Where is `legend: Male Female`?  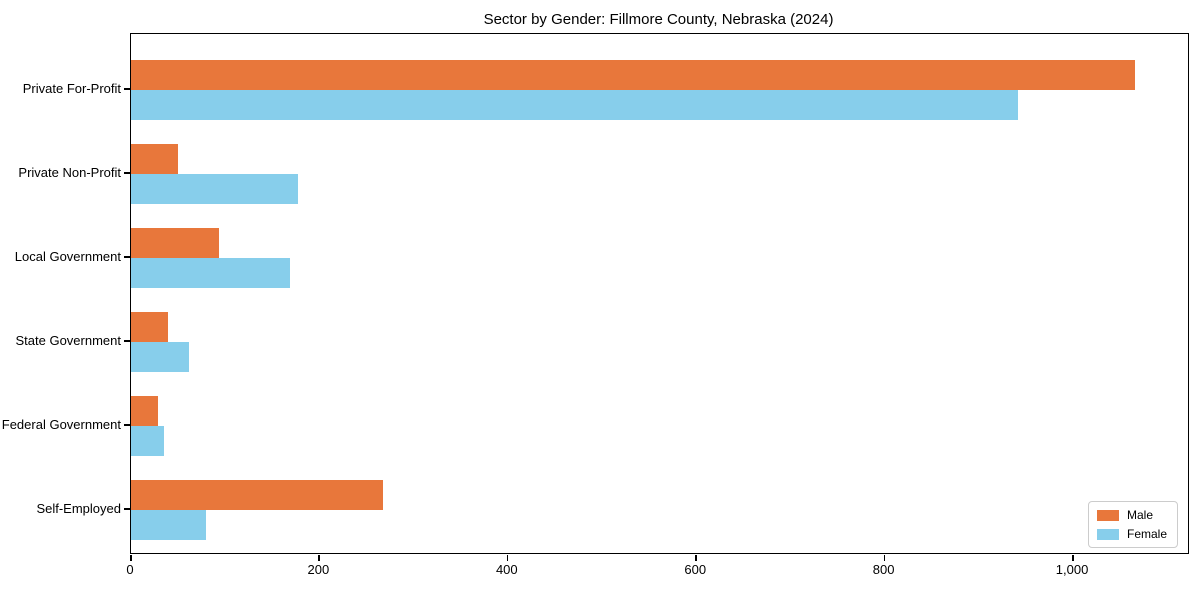
legend: Male Female is located at coordinates (1132, 524).